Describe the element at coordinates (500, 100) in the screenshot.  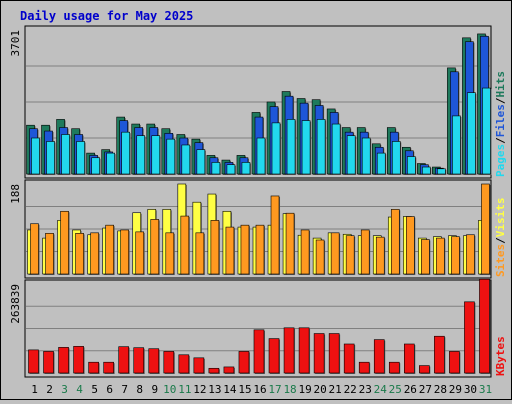
I see `legend-item-hits-files-pages-3: /` at that location.